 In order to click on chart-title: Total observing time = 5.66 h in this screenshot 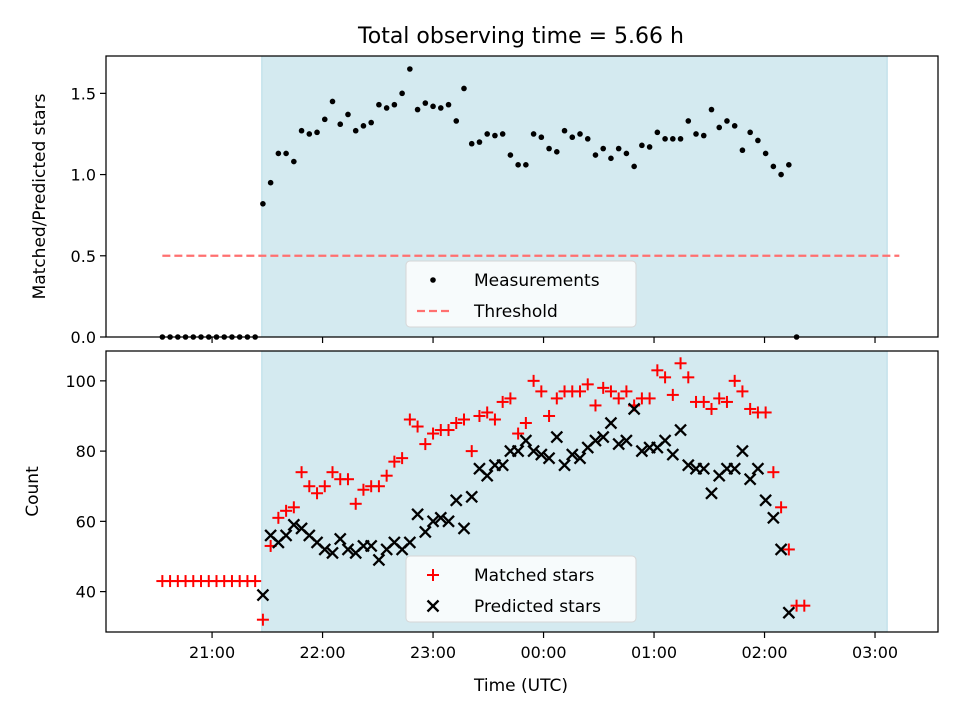, I will do `click(520, 36)`.